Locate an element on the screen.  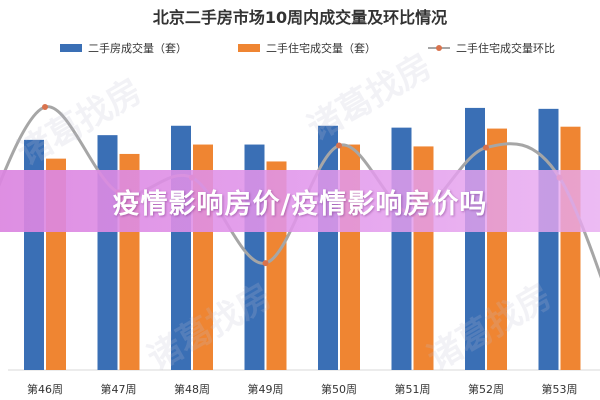
x-tick-label: 第50周 is located at coordinates (339, 389).